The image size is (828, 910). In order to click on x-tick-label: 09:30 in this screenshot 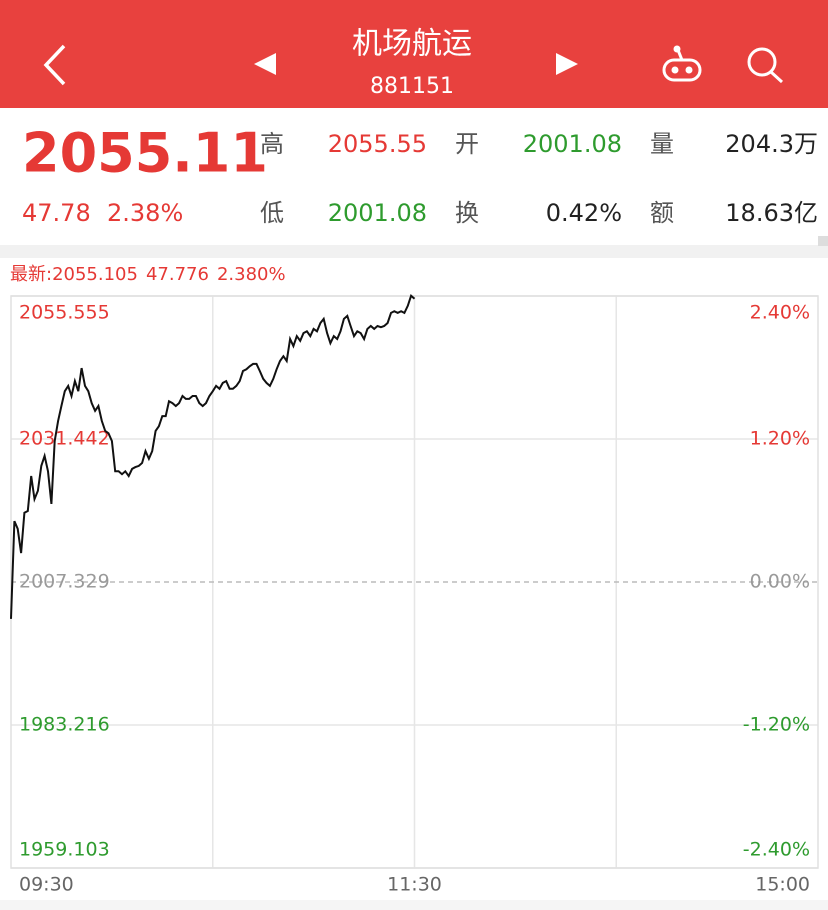, I will do `click(46, 885)`.